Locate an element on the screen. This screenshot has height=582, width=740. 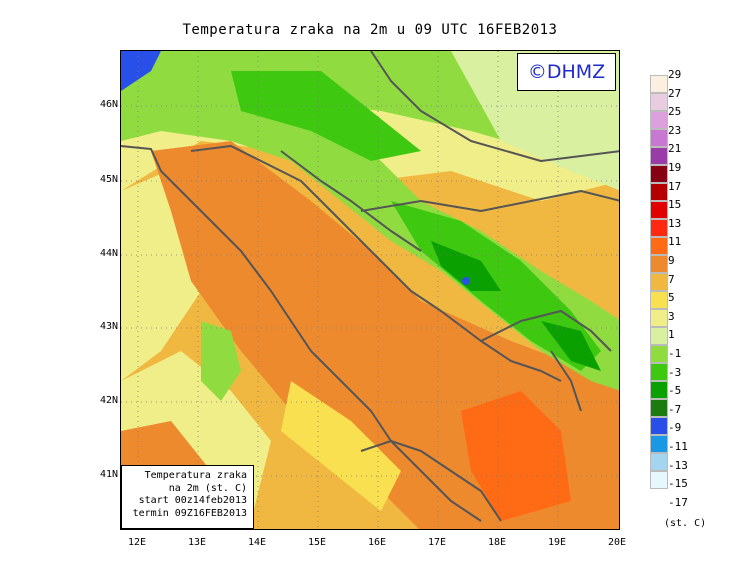
lon-label: 15E is located at coordinates (317, 542).